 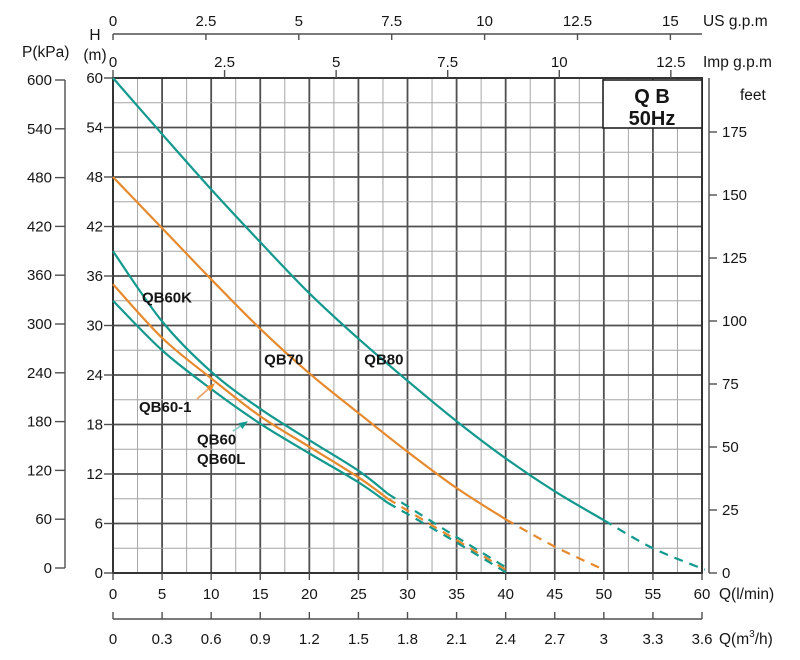 What do you see at coordinates (336, 62) in the screenshot?
I see `imp-gpm-tick-label: 5` at bounding box center [336, 62].